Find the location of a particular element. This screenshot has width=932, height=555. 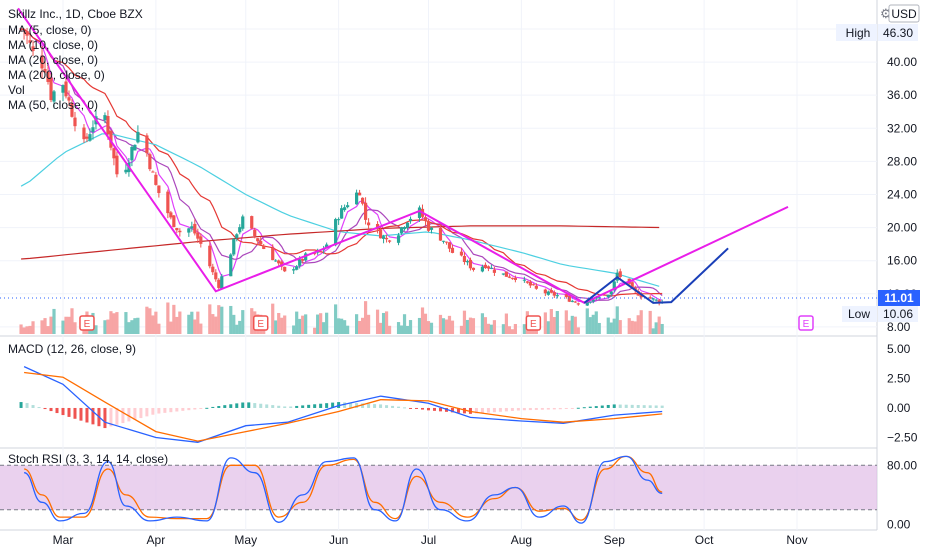

macd-label: MACD (12, 26, close, 9) is located at coordinates (72, 349).